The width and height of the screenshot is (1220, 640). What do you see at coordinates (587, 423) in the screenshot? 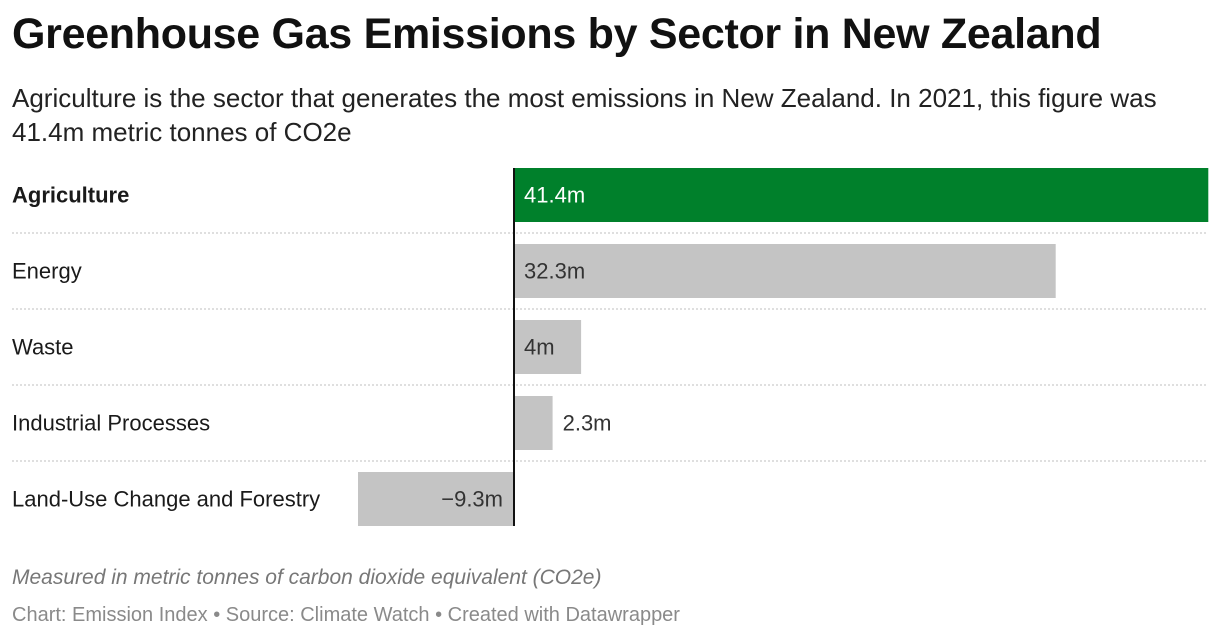
I see `value-label: 2.3m` at bounding box center [587, 423].